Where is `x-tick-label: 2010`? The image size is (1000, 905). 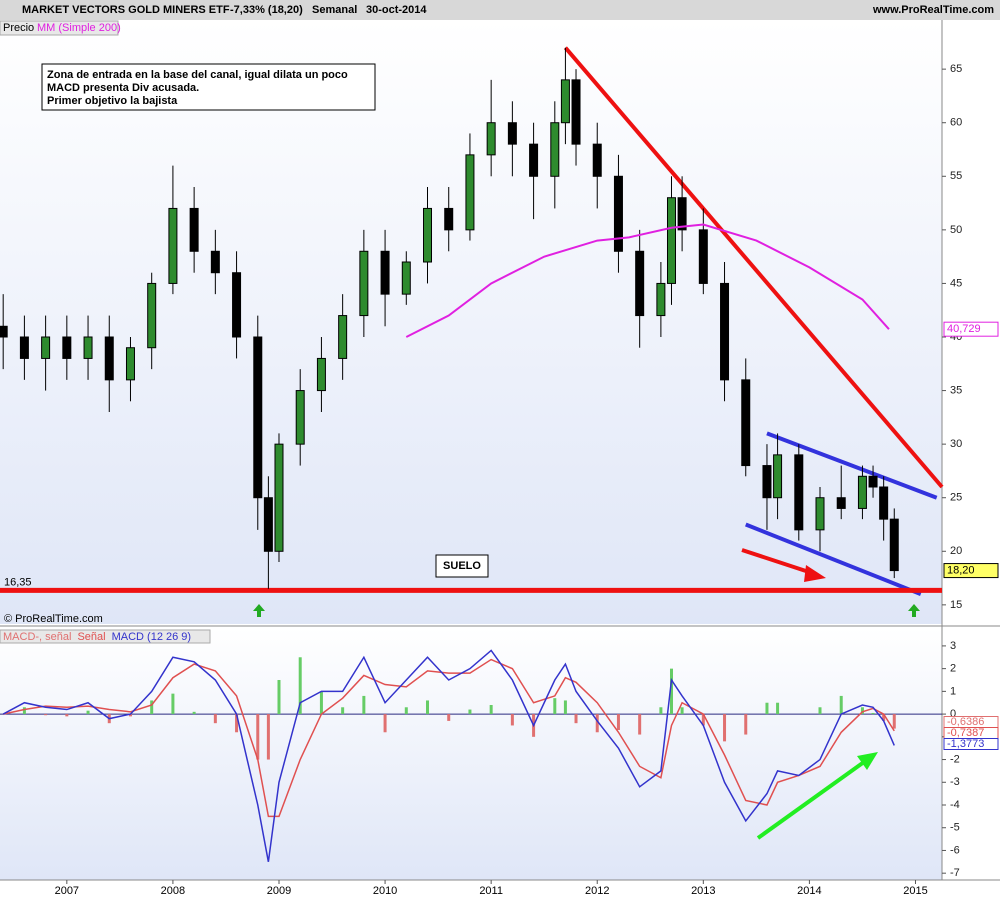 x-tick-label: 2010 is located at coordinates (385, 891).